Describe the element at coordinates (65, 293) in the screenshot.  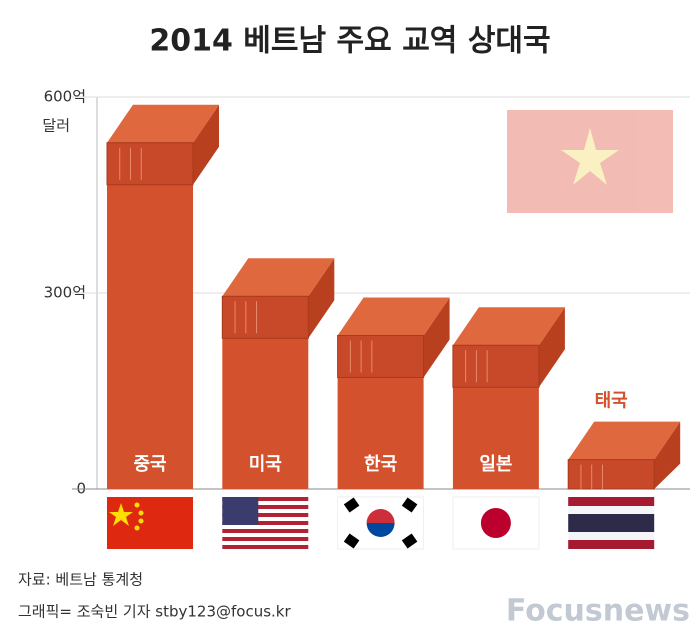
I see `y-tick-label: 300억` at that location.